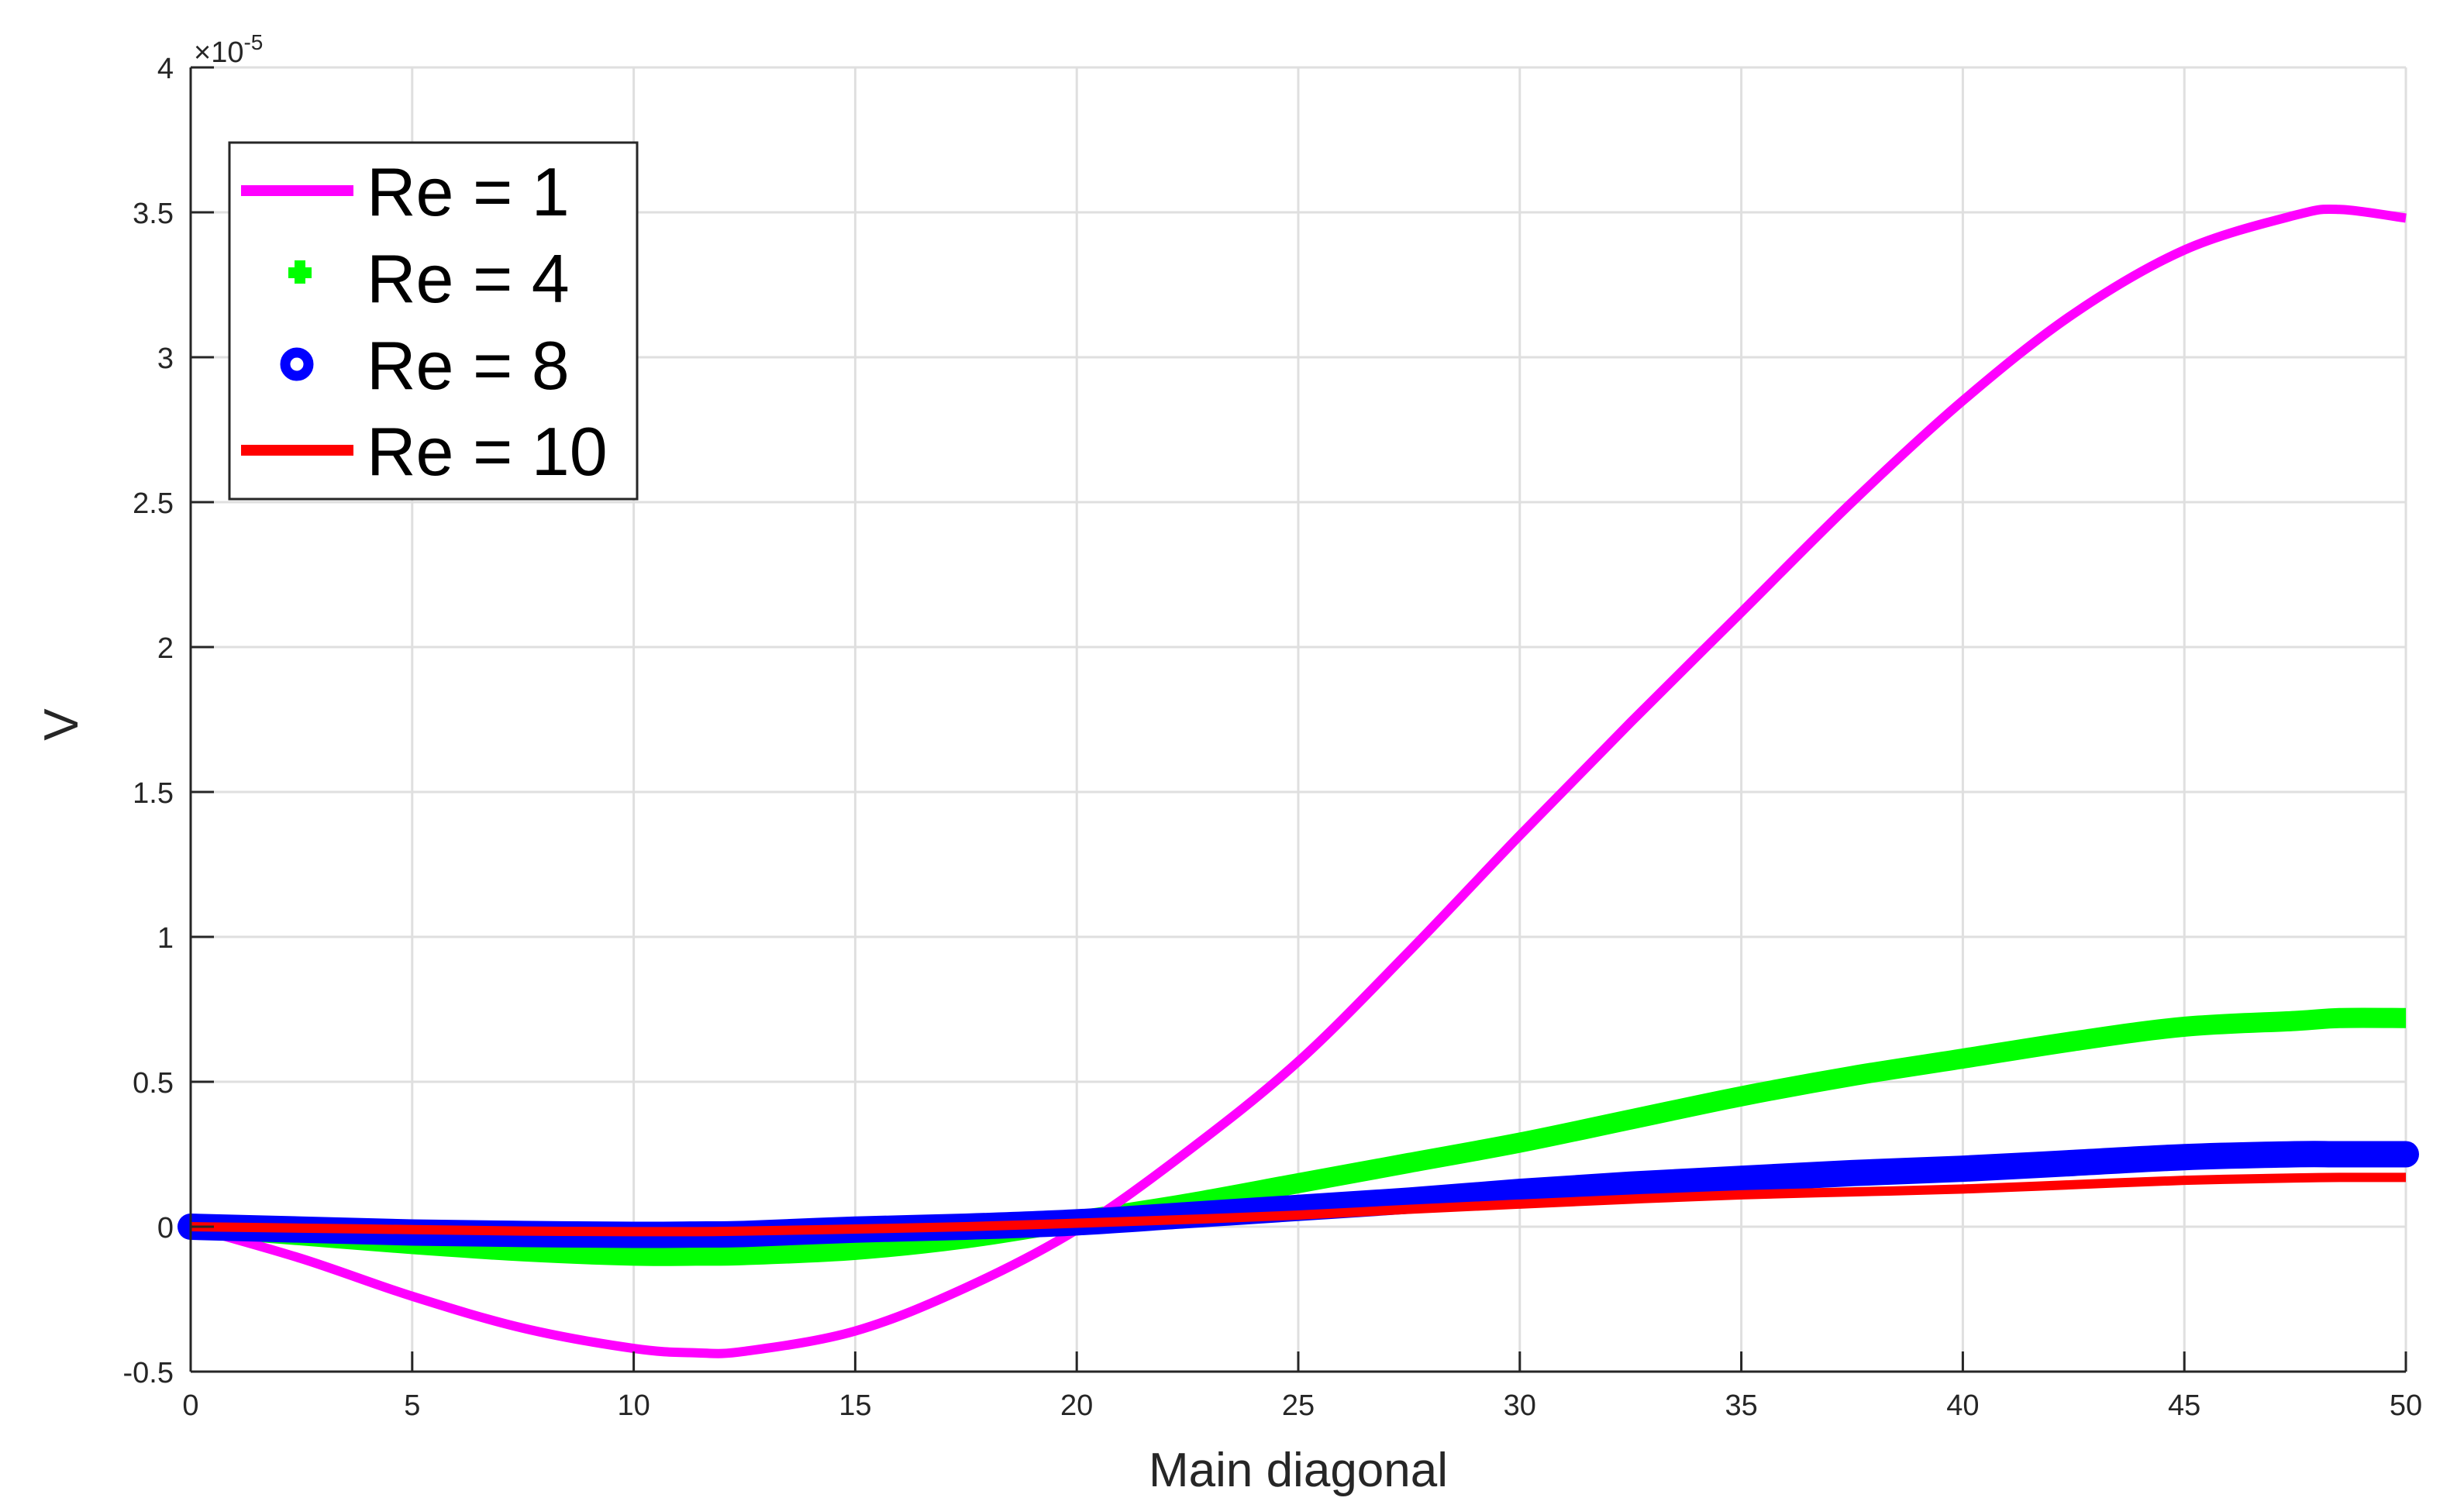  I want to click on legend-label: Re = 10, so click(487, 452).